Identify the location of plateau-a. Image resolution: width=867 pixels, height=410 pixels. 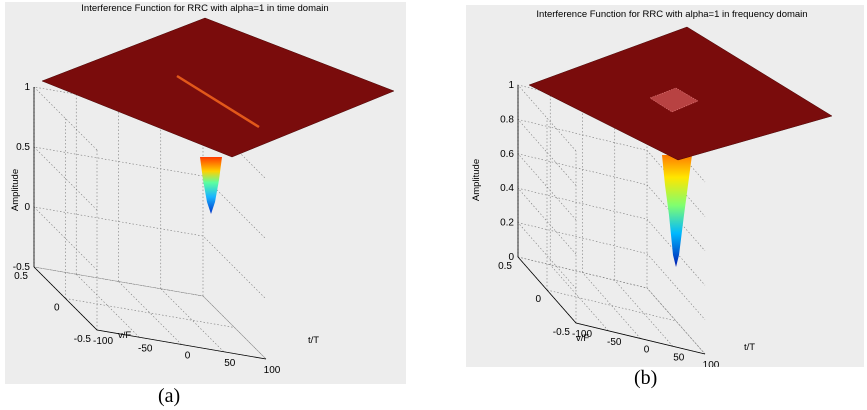
(218, 87).